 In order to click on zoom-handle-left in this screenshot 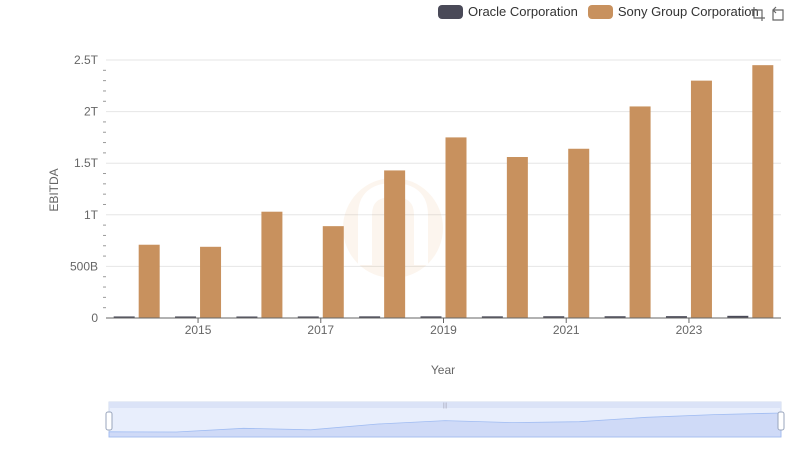, I will do `click(109, 421)`.